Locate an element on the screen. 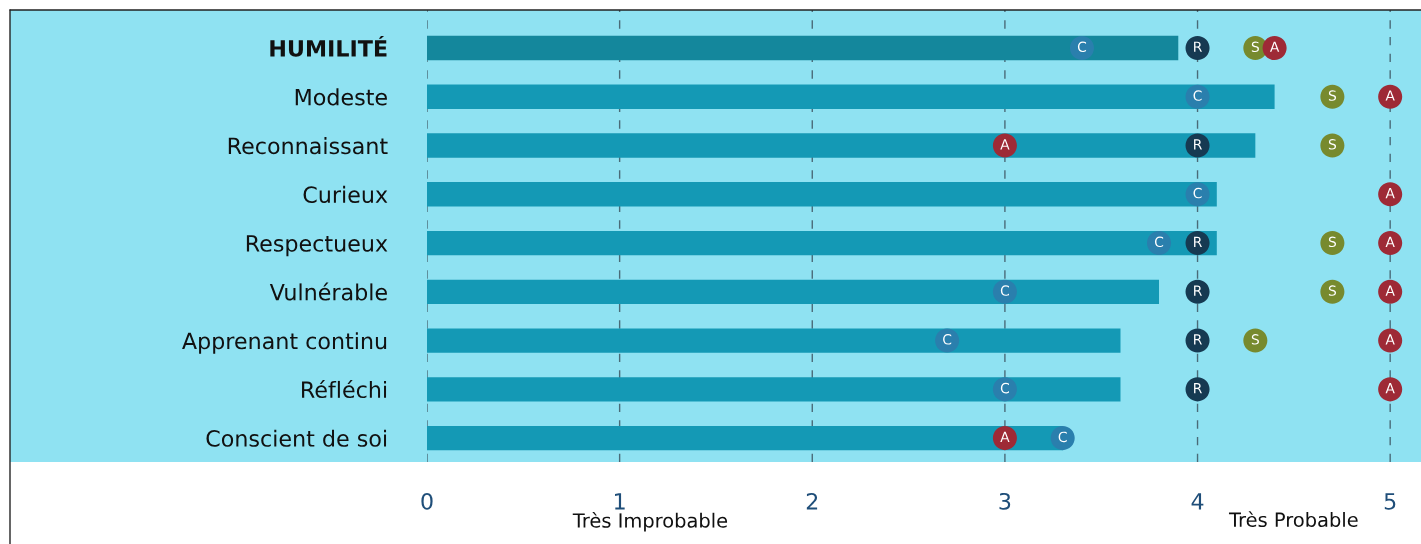 The width and height of the screenshot is (1421, 544). text: Très Probable is located at coordinates (1293, 519).